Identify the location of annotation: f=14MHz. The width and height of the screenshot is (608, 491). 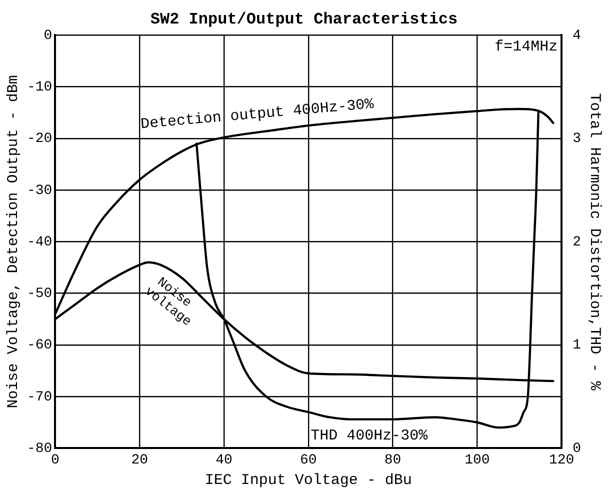
(526, 47).